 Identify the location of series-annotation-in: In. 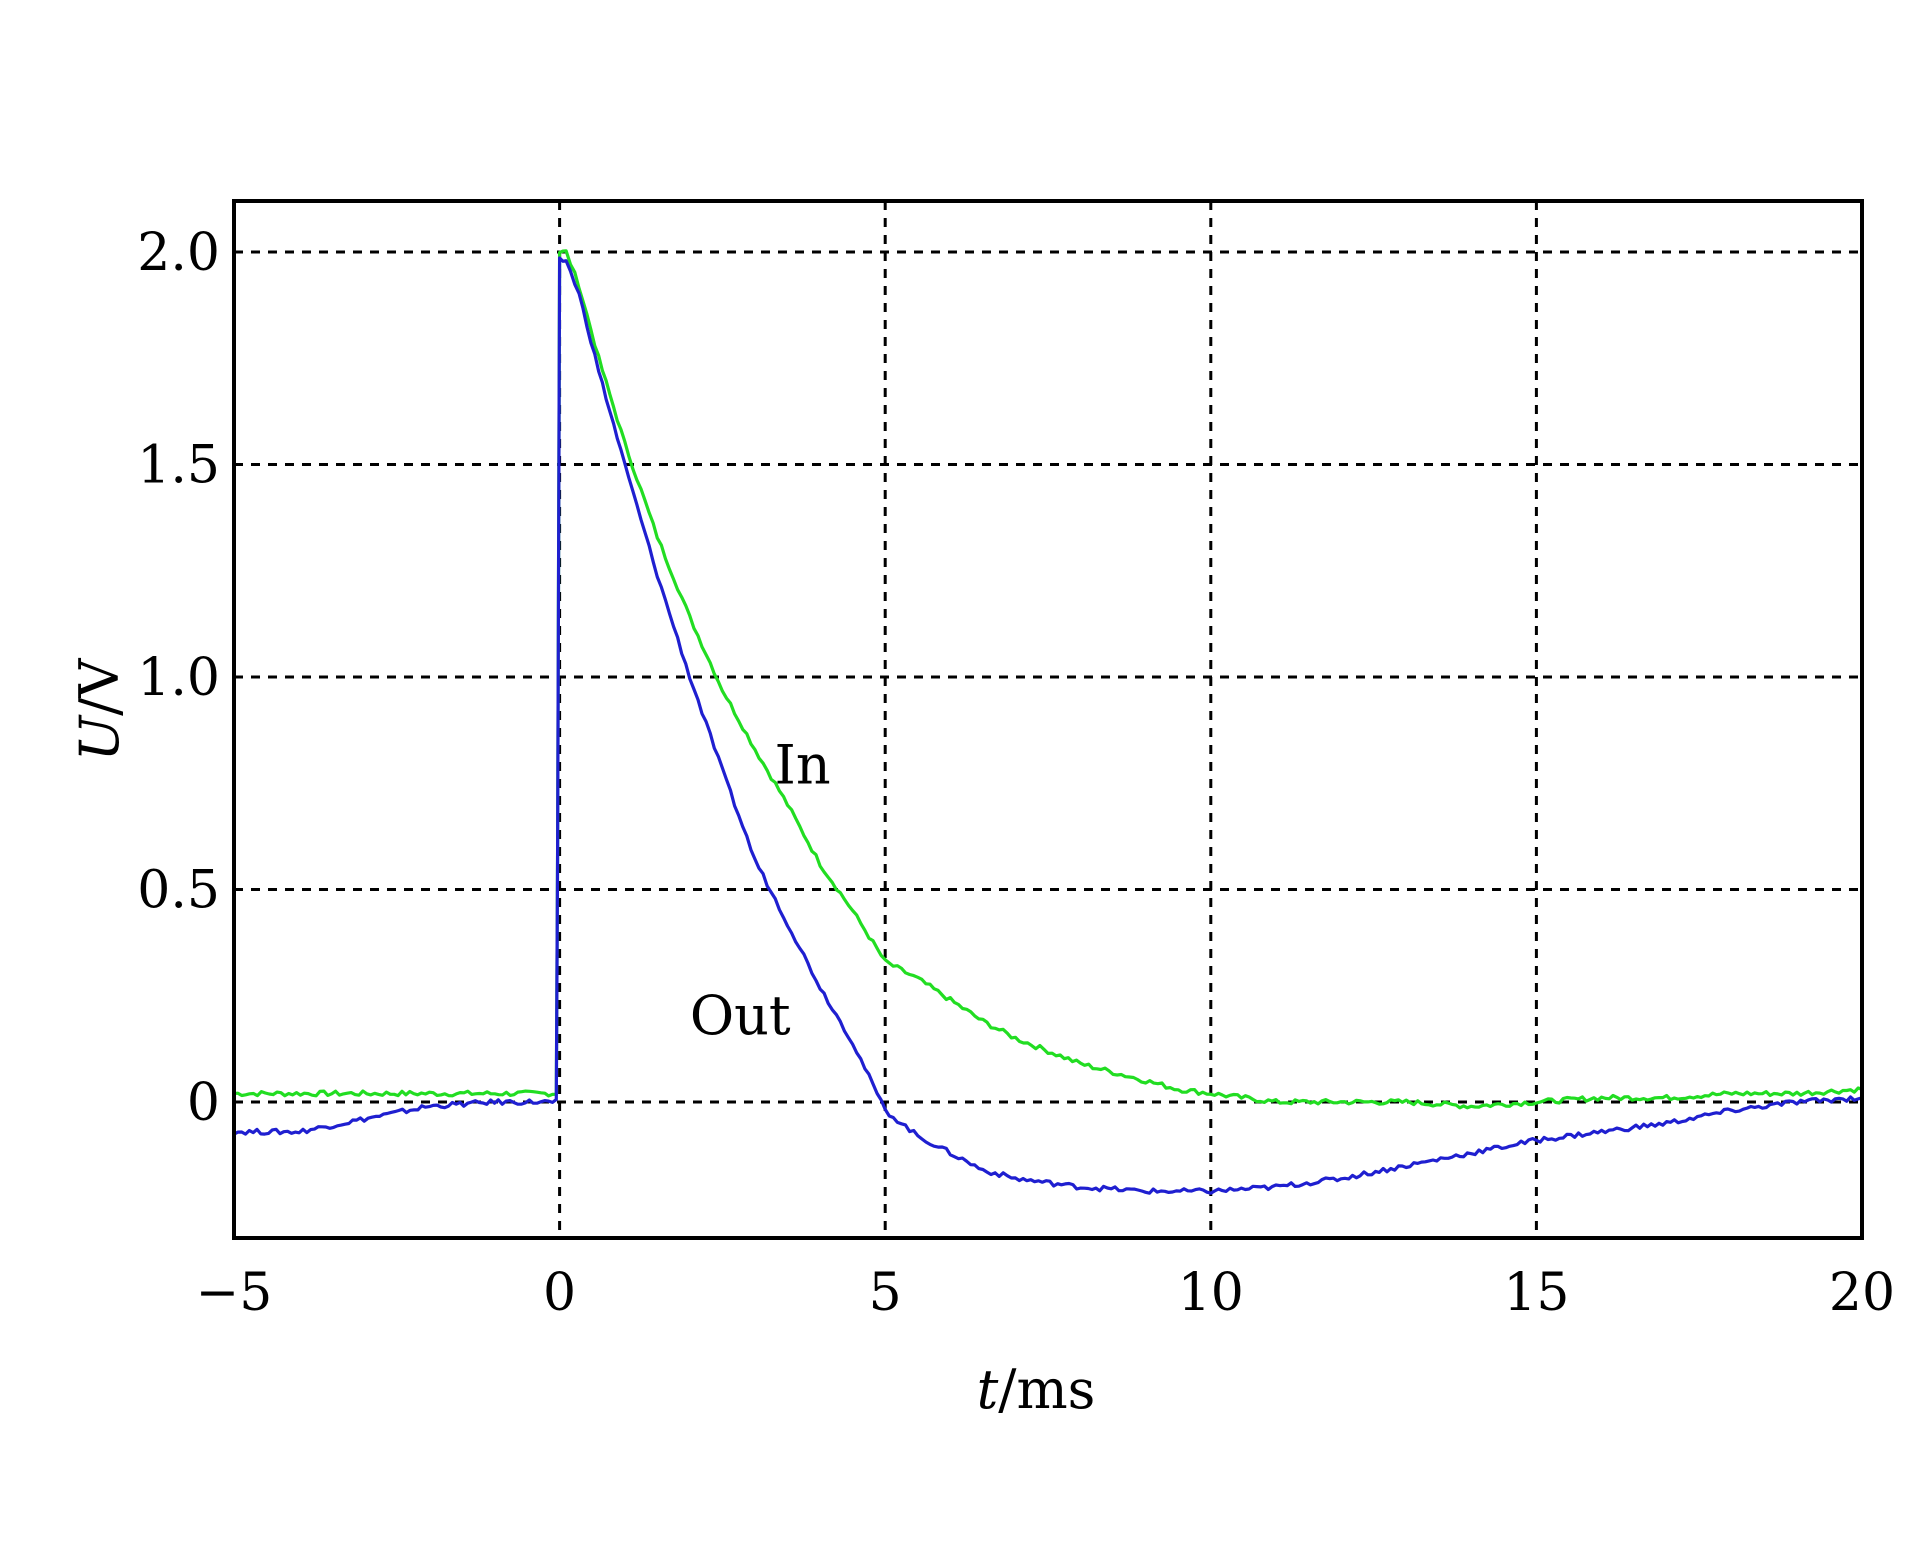
(802, 764).